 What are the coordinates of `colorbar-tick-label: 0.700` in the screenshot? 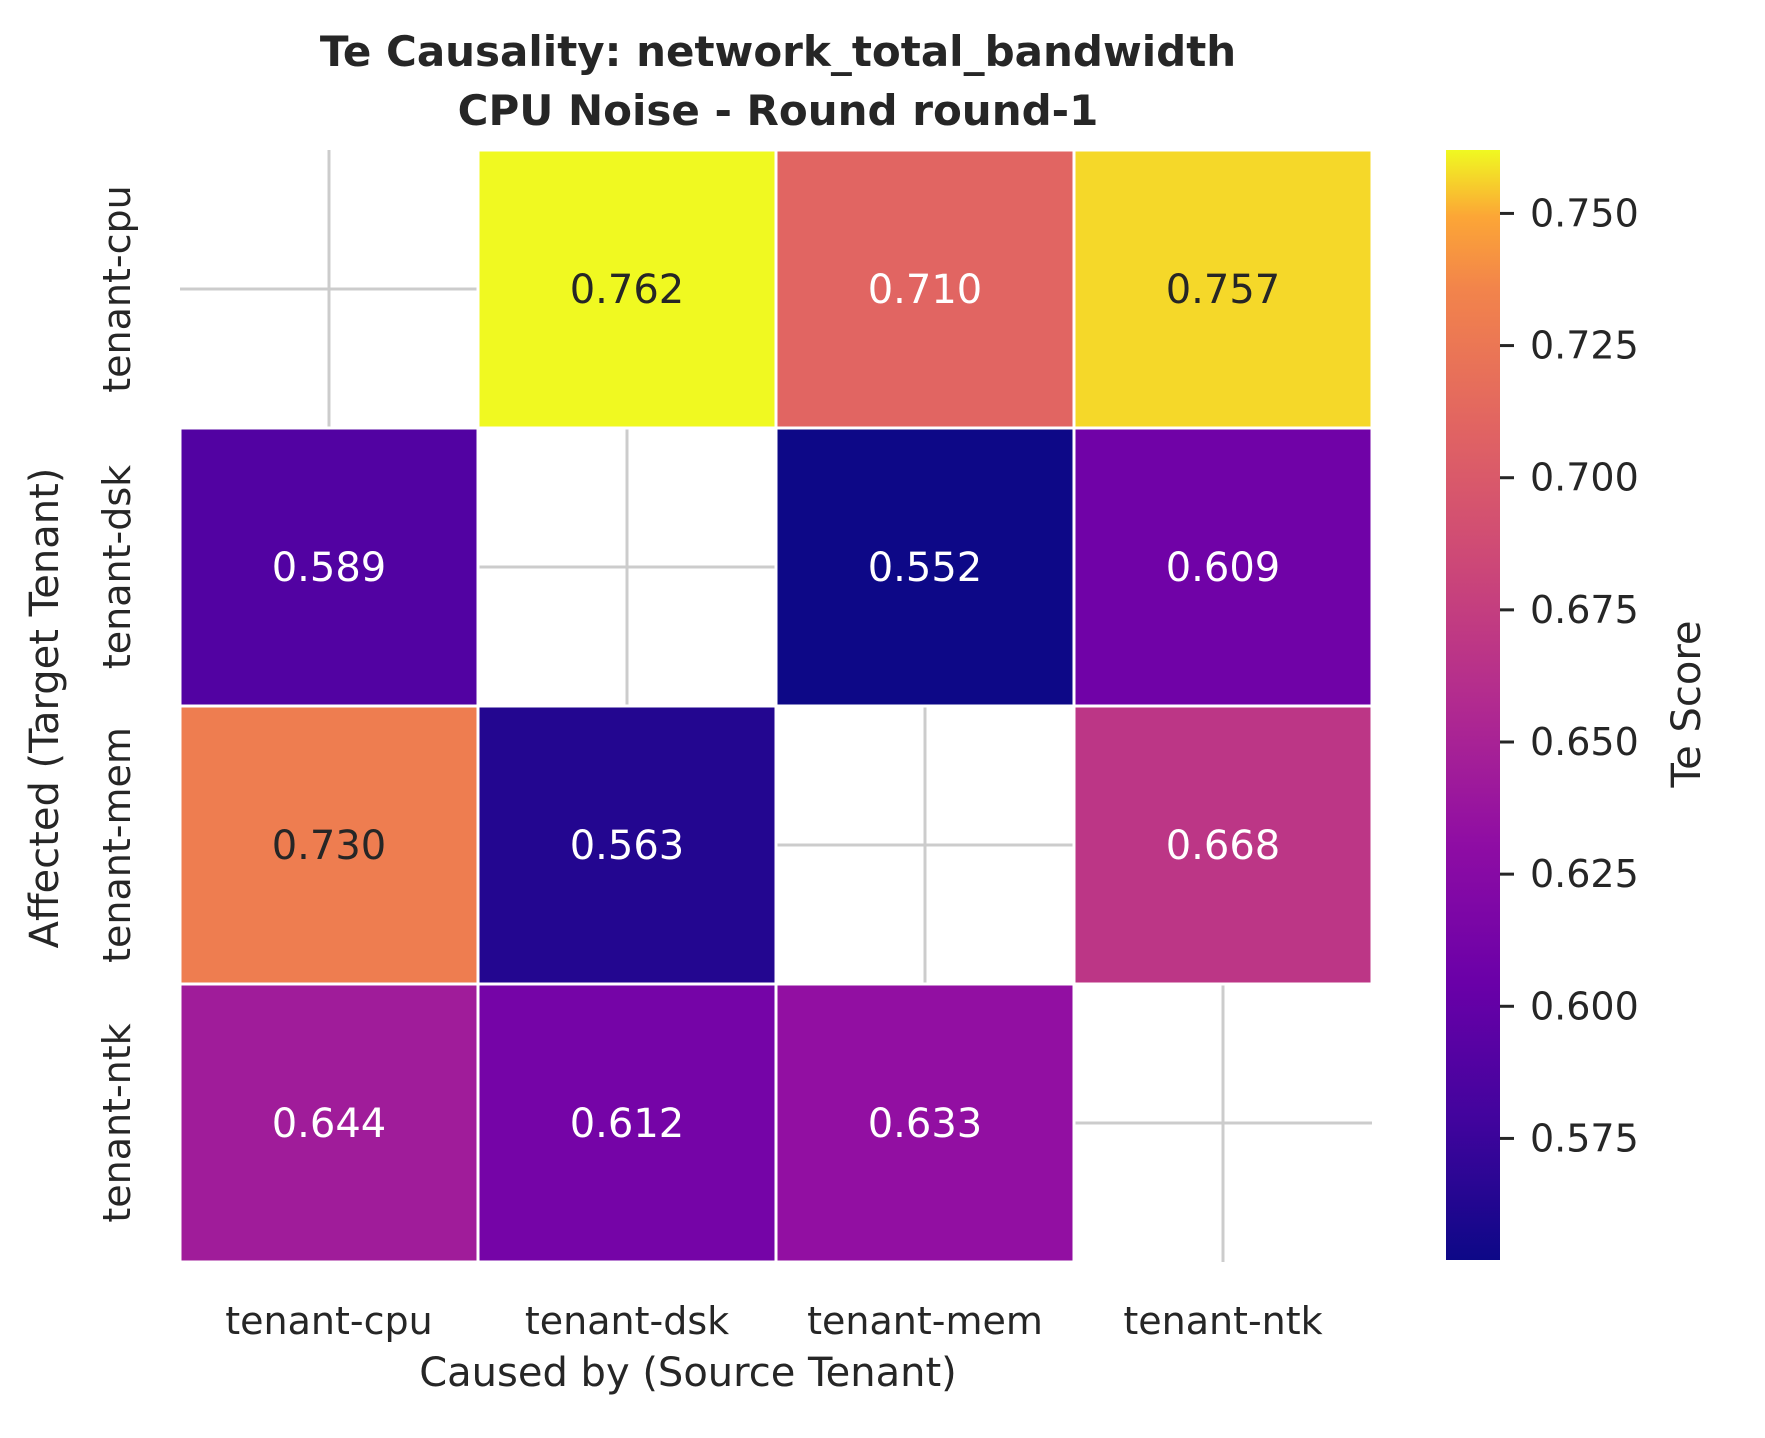 It's located at (1584, 478).